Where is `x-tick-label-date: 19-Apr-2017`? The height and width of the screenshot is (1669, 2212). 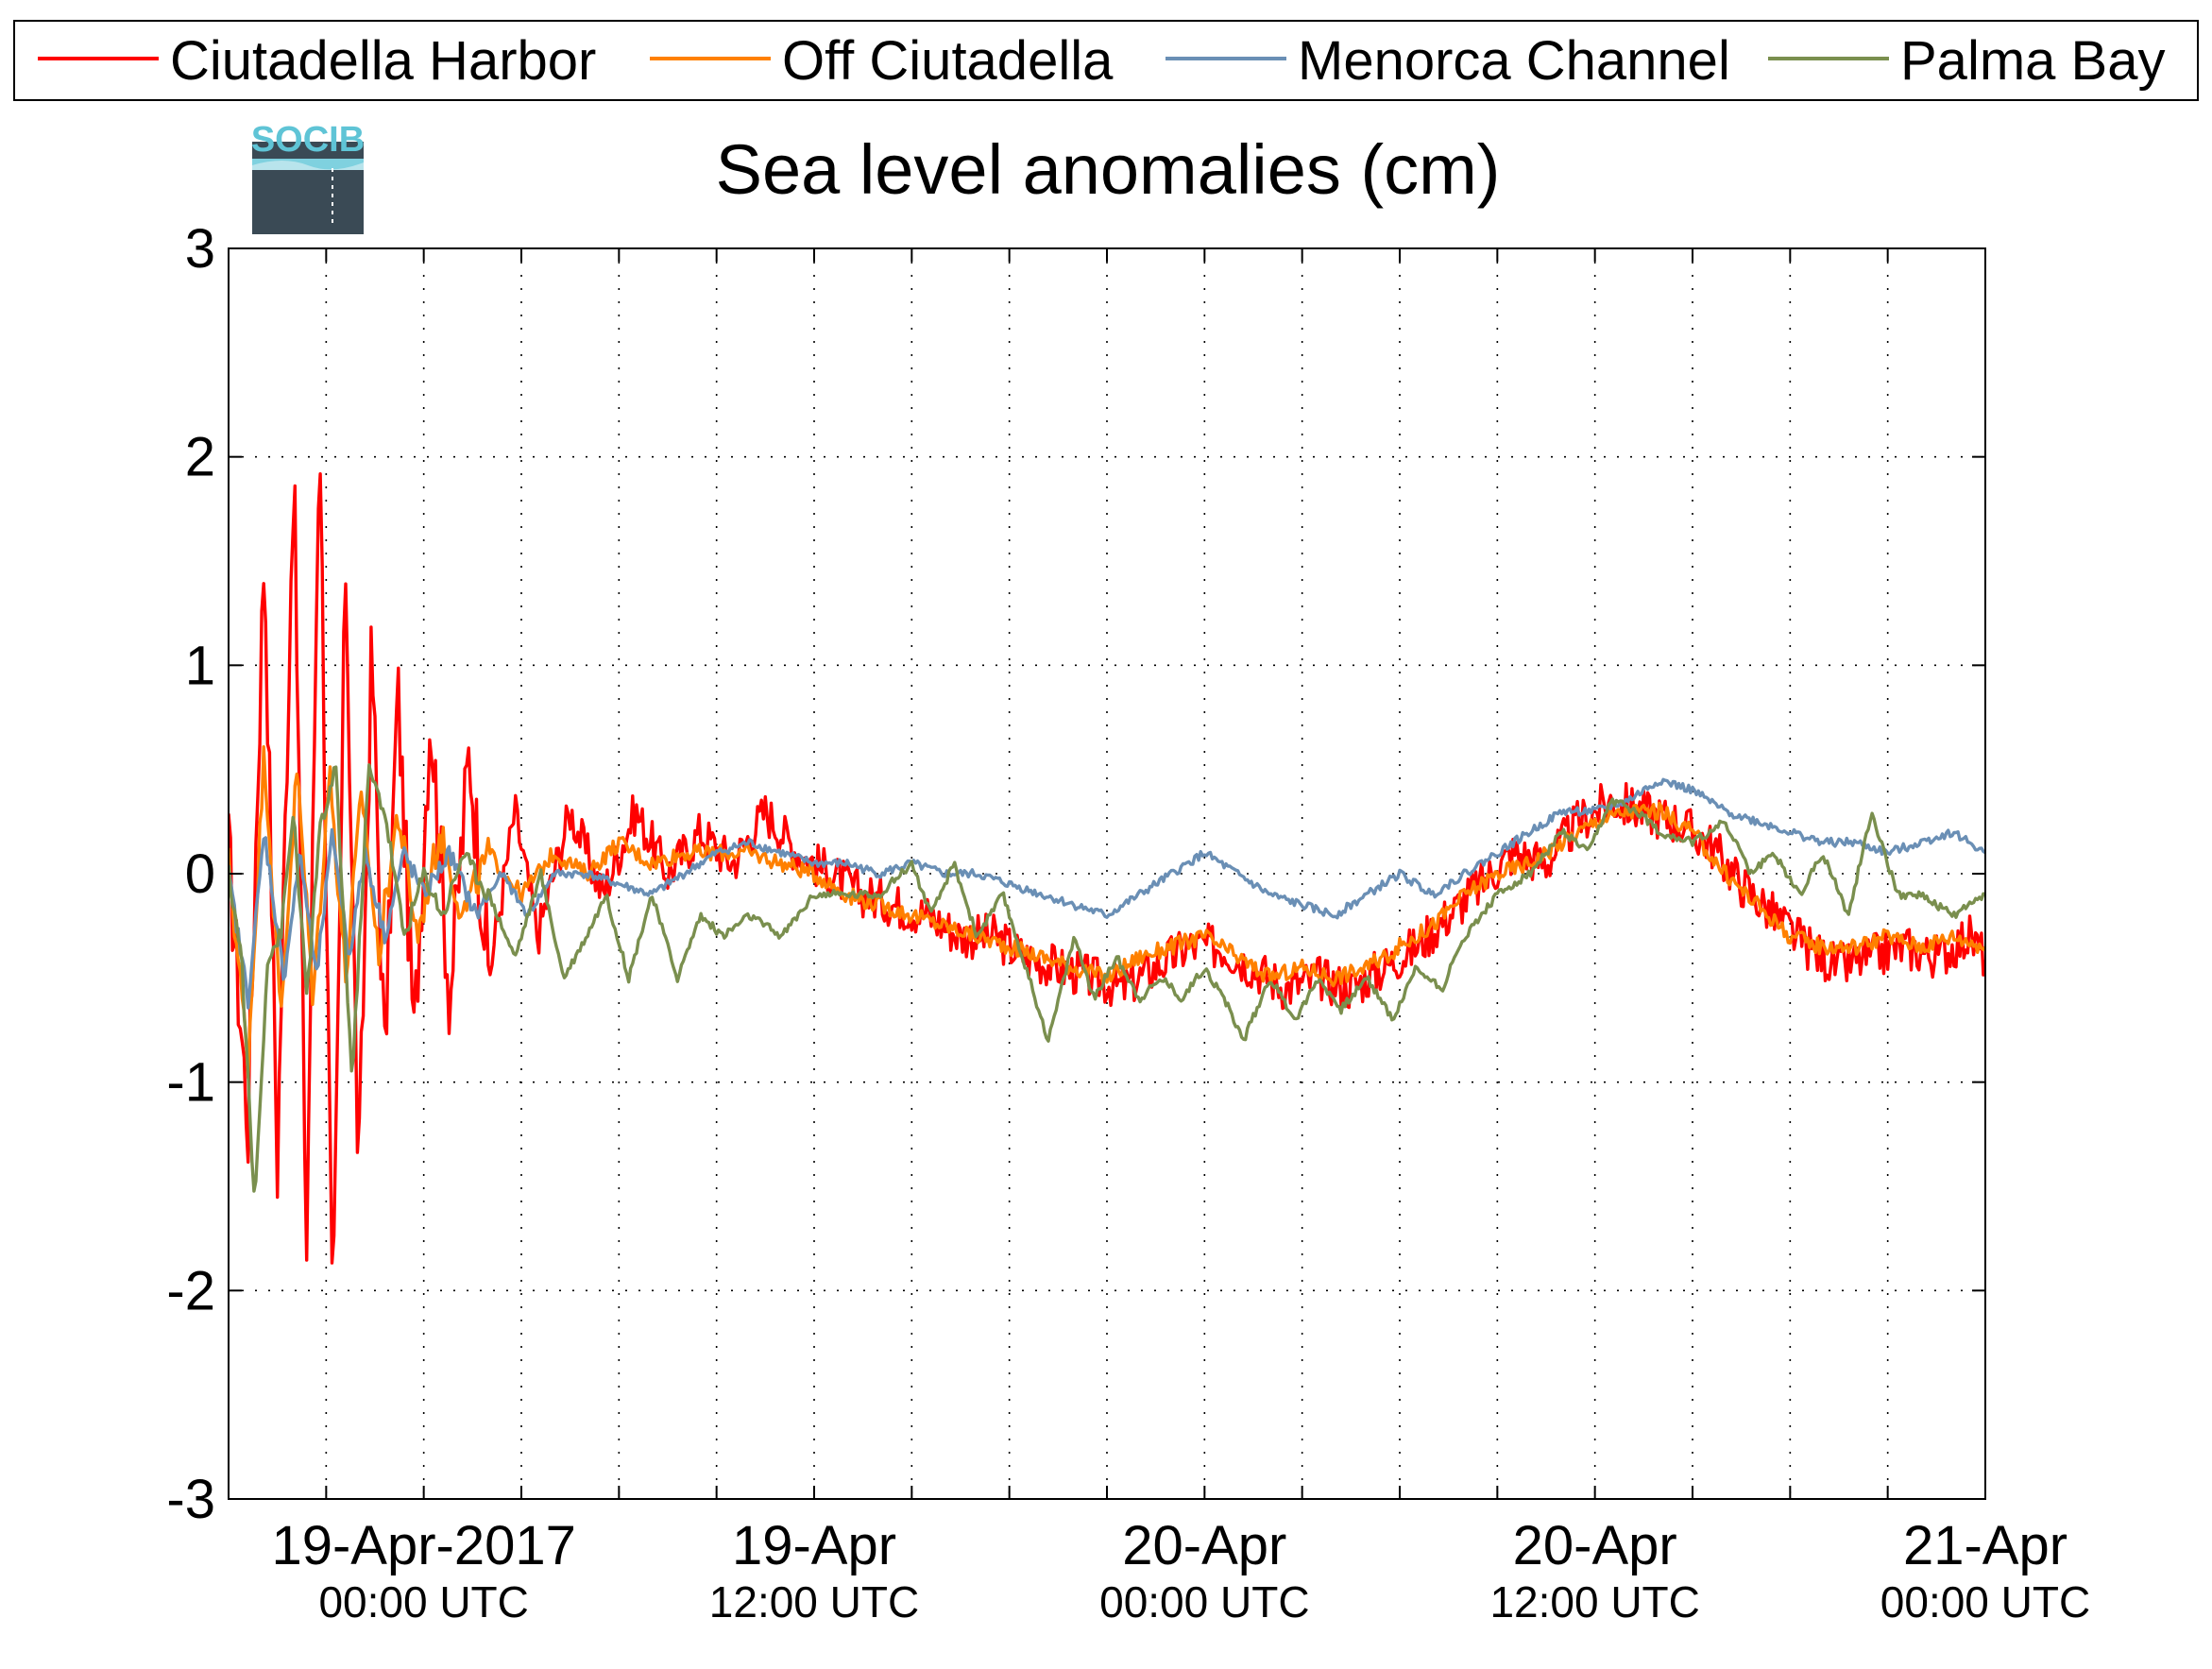
x-tick-label-date: 19-Apr-2017 is located at coordinates (423, 1545).